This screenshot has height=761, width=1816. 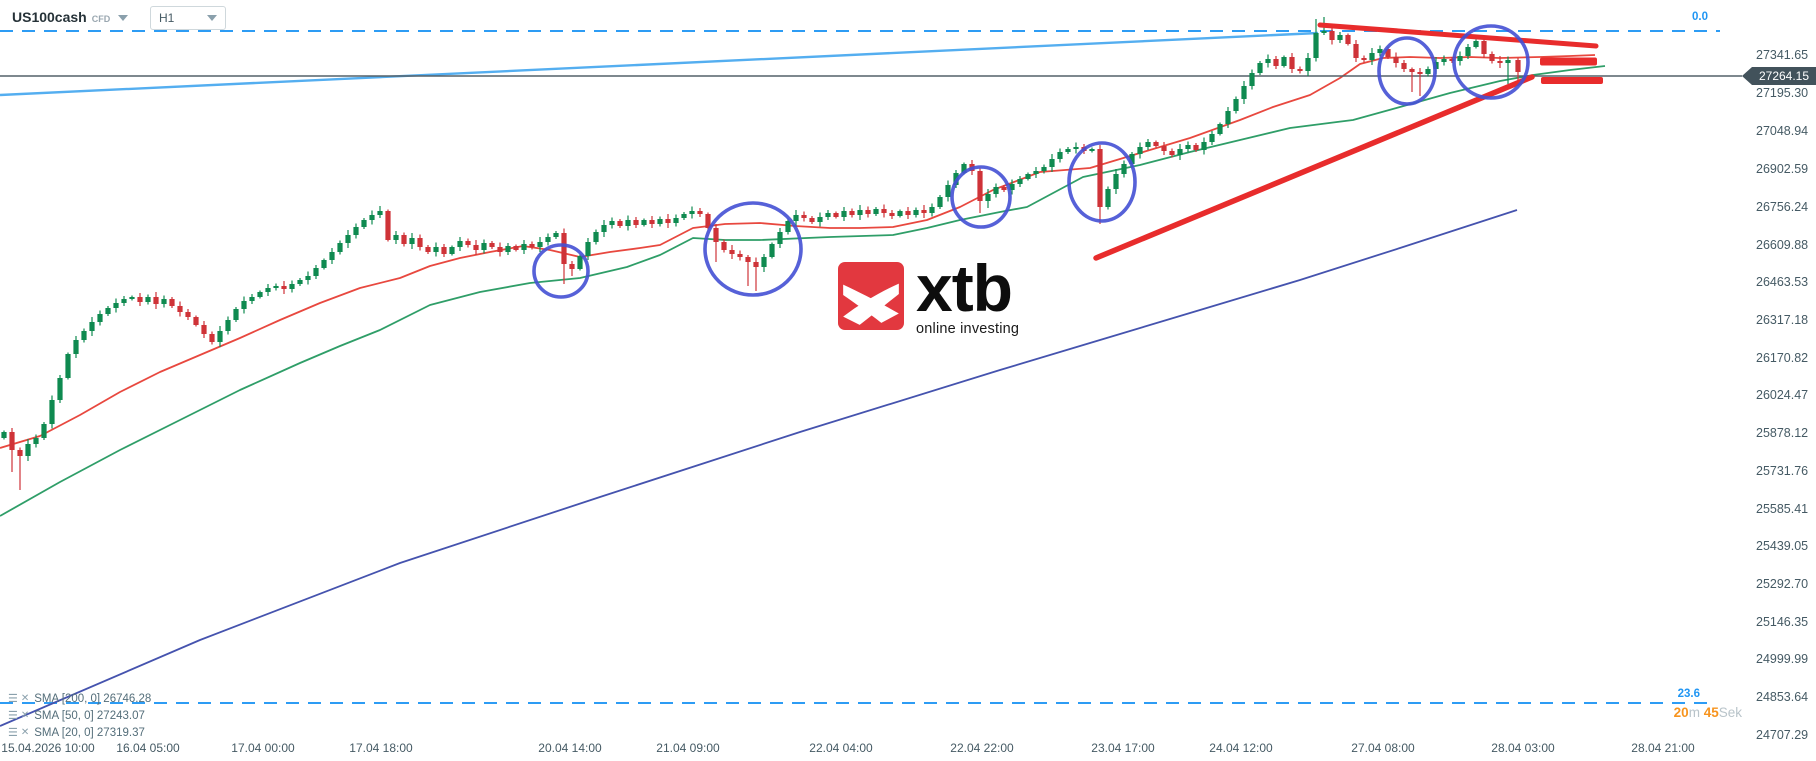 I want to click on price-axis-label: 26024.47, so click(x=1782, y=395).